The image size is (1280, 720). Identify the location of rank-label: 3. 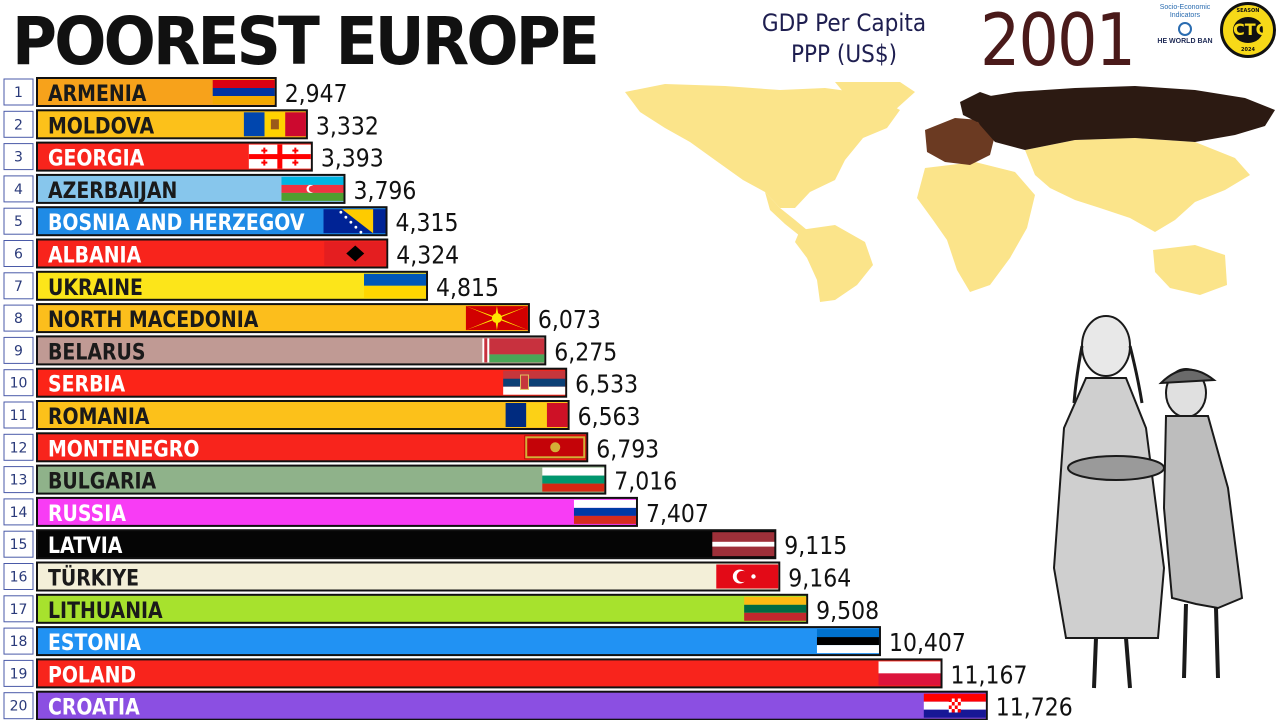
(18, 158).